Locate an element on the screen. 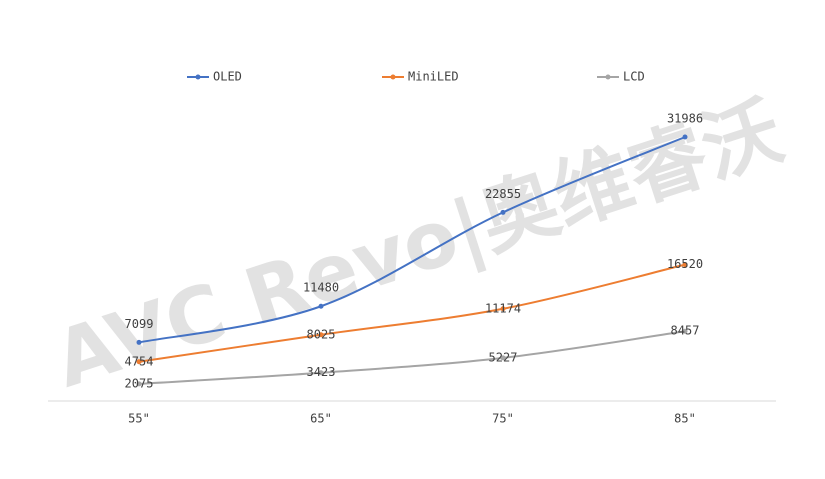 The image size is (825, 479). data-label: 31986 is located at coordinates (685, 119).